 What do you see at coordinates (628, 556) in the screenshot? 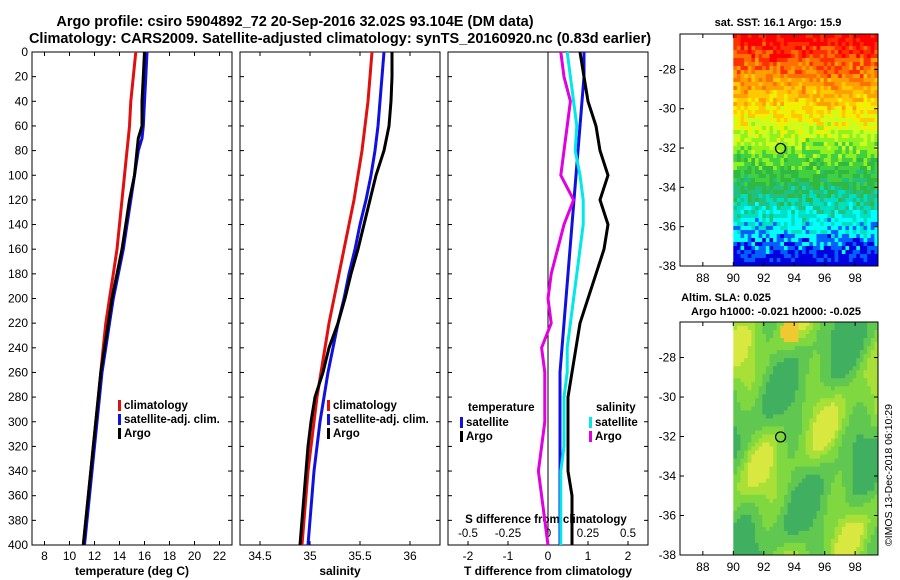
I see `x-tick-label: 2` at bounding box center [628, 556].